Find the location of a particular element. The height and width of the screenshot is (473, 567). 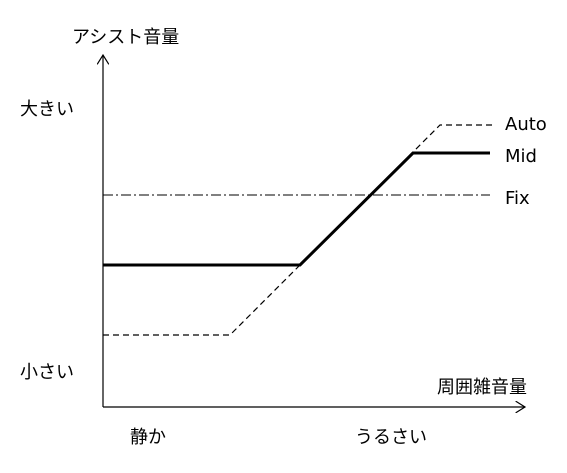

line-label: Fix is located at coordinates (517, 198).